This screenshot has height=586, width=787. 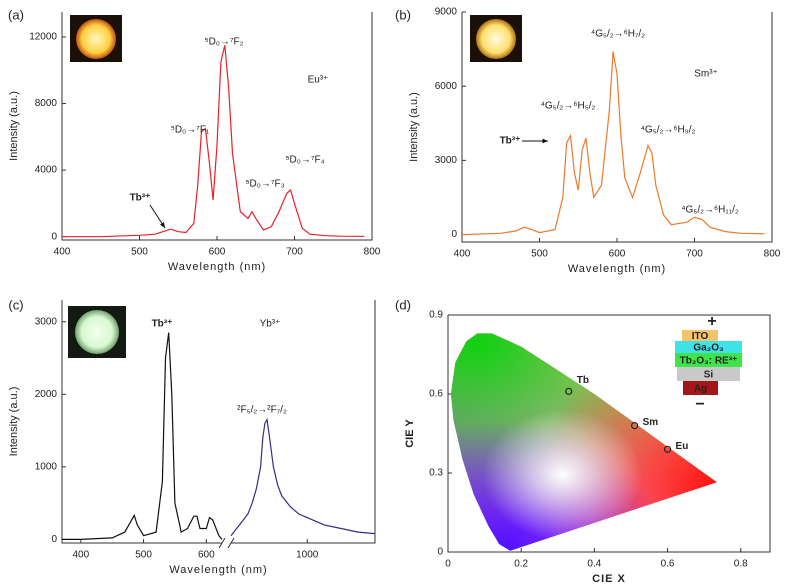 I want to click on annotation: ⁵D₀→⁷F₁, so click(x=190, y=130).